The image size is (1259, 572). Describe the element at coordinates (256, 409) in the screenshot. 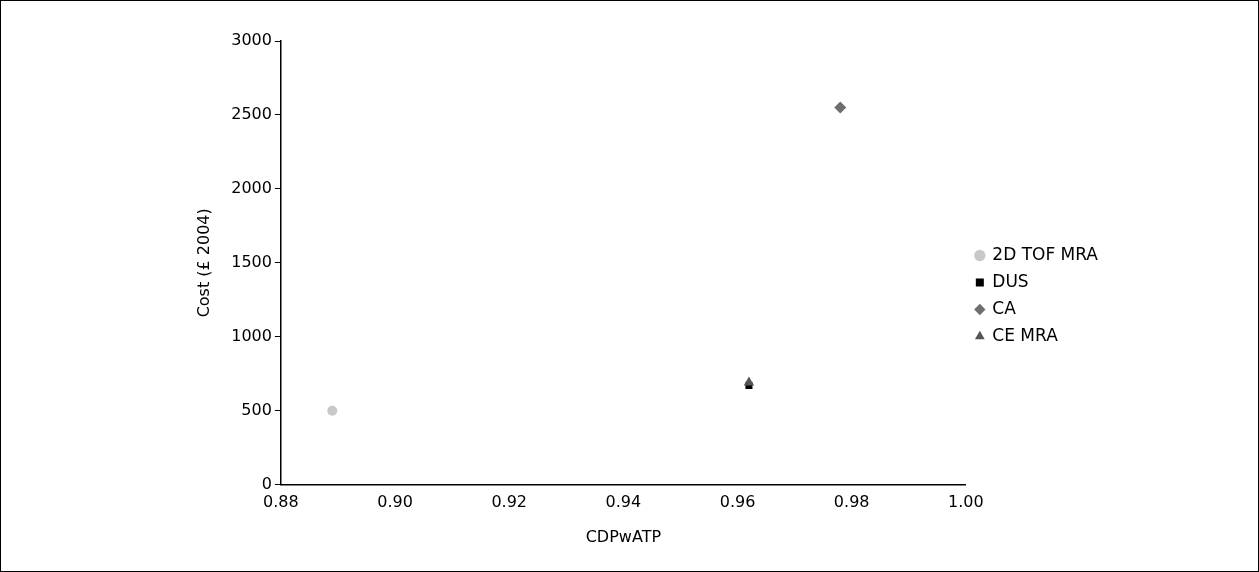

I see `y-tick-label: 500` at that location.